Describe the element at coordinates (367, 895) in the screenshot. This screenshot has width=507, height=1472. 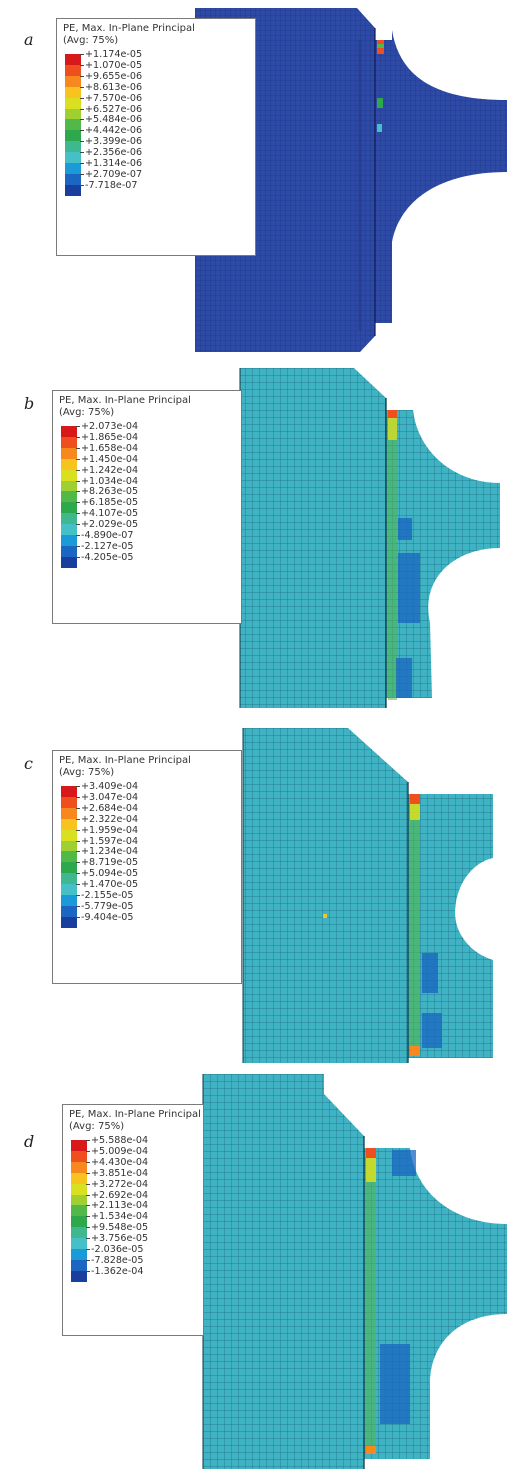
I see `mesh-plot-c` at that location.